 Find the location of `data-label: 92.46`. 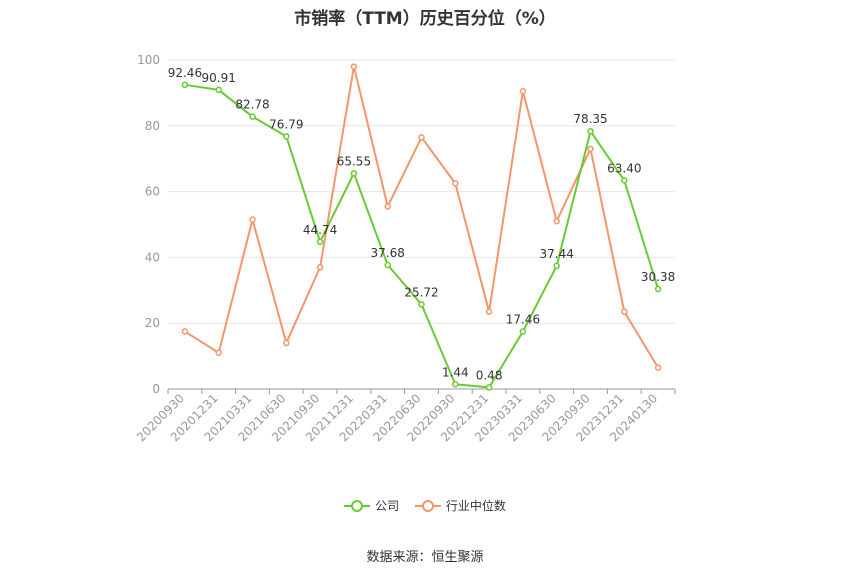

data-label: 92.46 is located at coordinates (185, 73).